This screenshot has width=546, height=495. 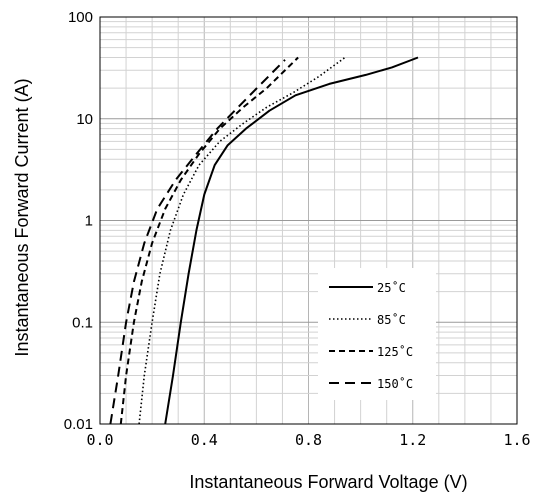 I want to click on legend-label: 125˚C, so click(x=395, y=351).